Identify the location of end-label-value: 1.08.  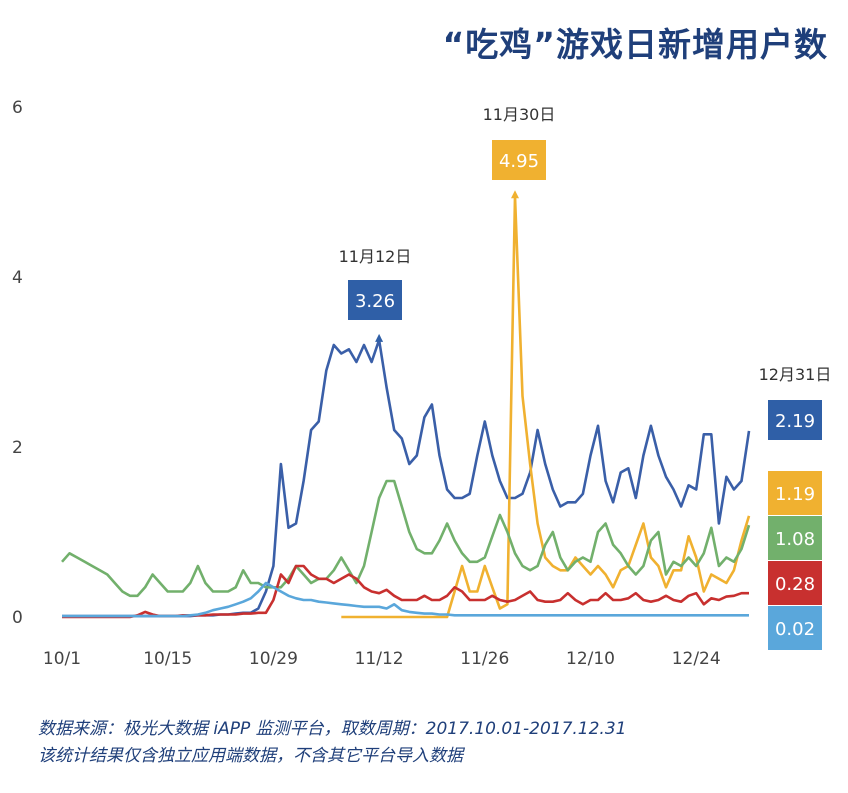
(795, 539).